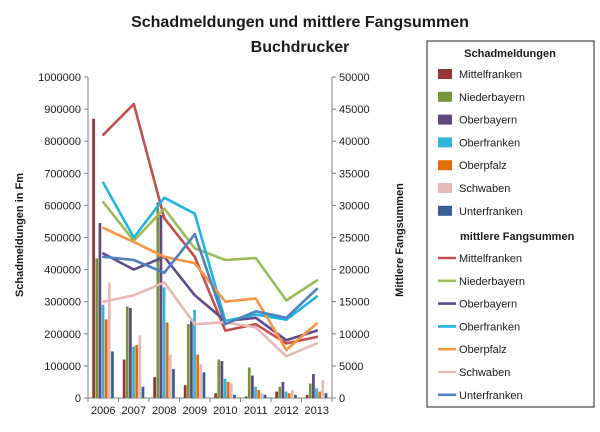 Image resolution: width=600 pixels, height=432 pixels. Describe the element at coordinates (317, 411) in the screenshot. I see `x-tick-label: 2013` at that location.